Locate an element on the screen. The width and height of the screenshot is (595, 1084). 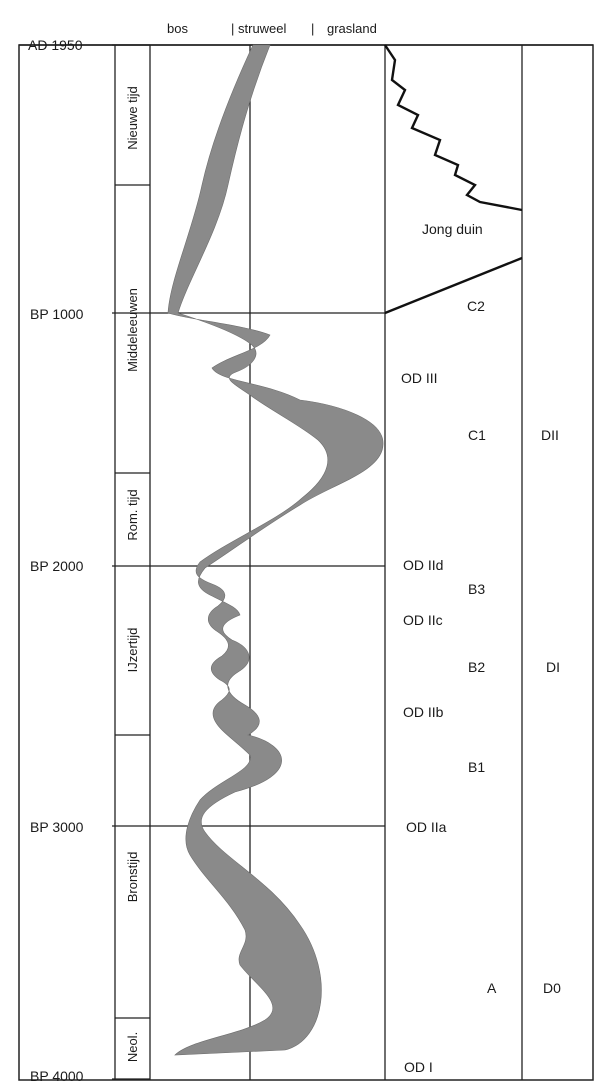
time-label-ad1950: AD 1950 is located at coordinates (55, 45).